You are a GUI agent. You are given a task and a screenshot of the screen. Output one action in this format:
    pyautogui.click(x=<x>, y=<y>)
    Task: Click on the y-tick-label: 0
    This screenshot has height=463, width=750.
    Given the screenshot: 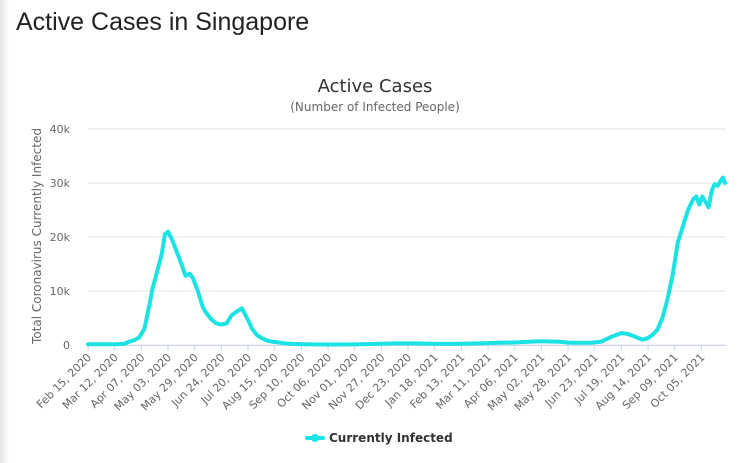 What is the action you would take?
    pyautogui.click(x=66, y=345)
    